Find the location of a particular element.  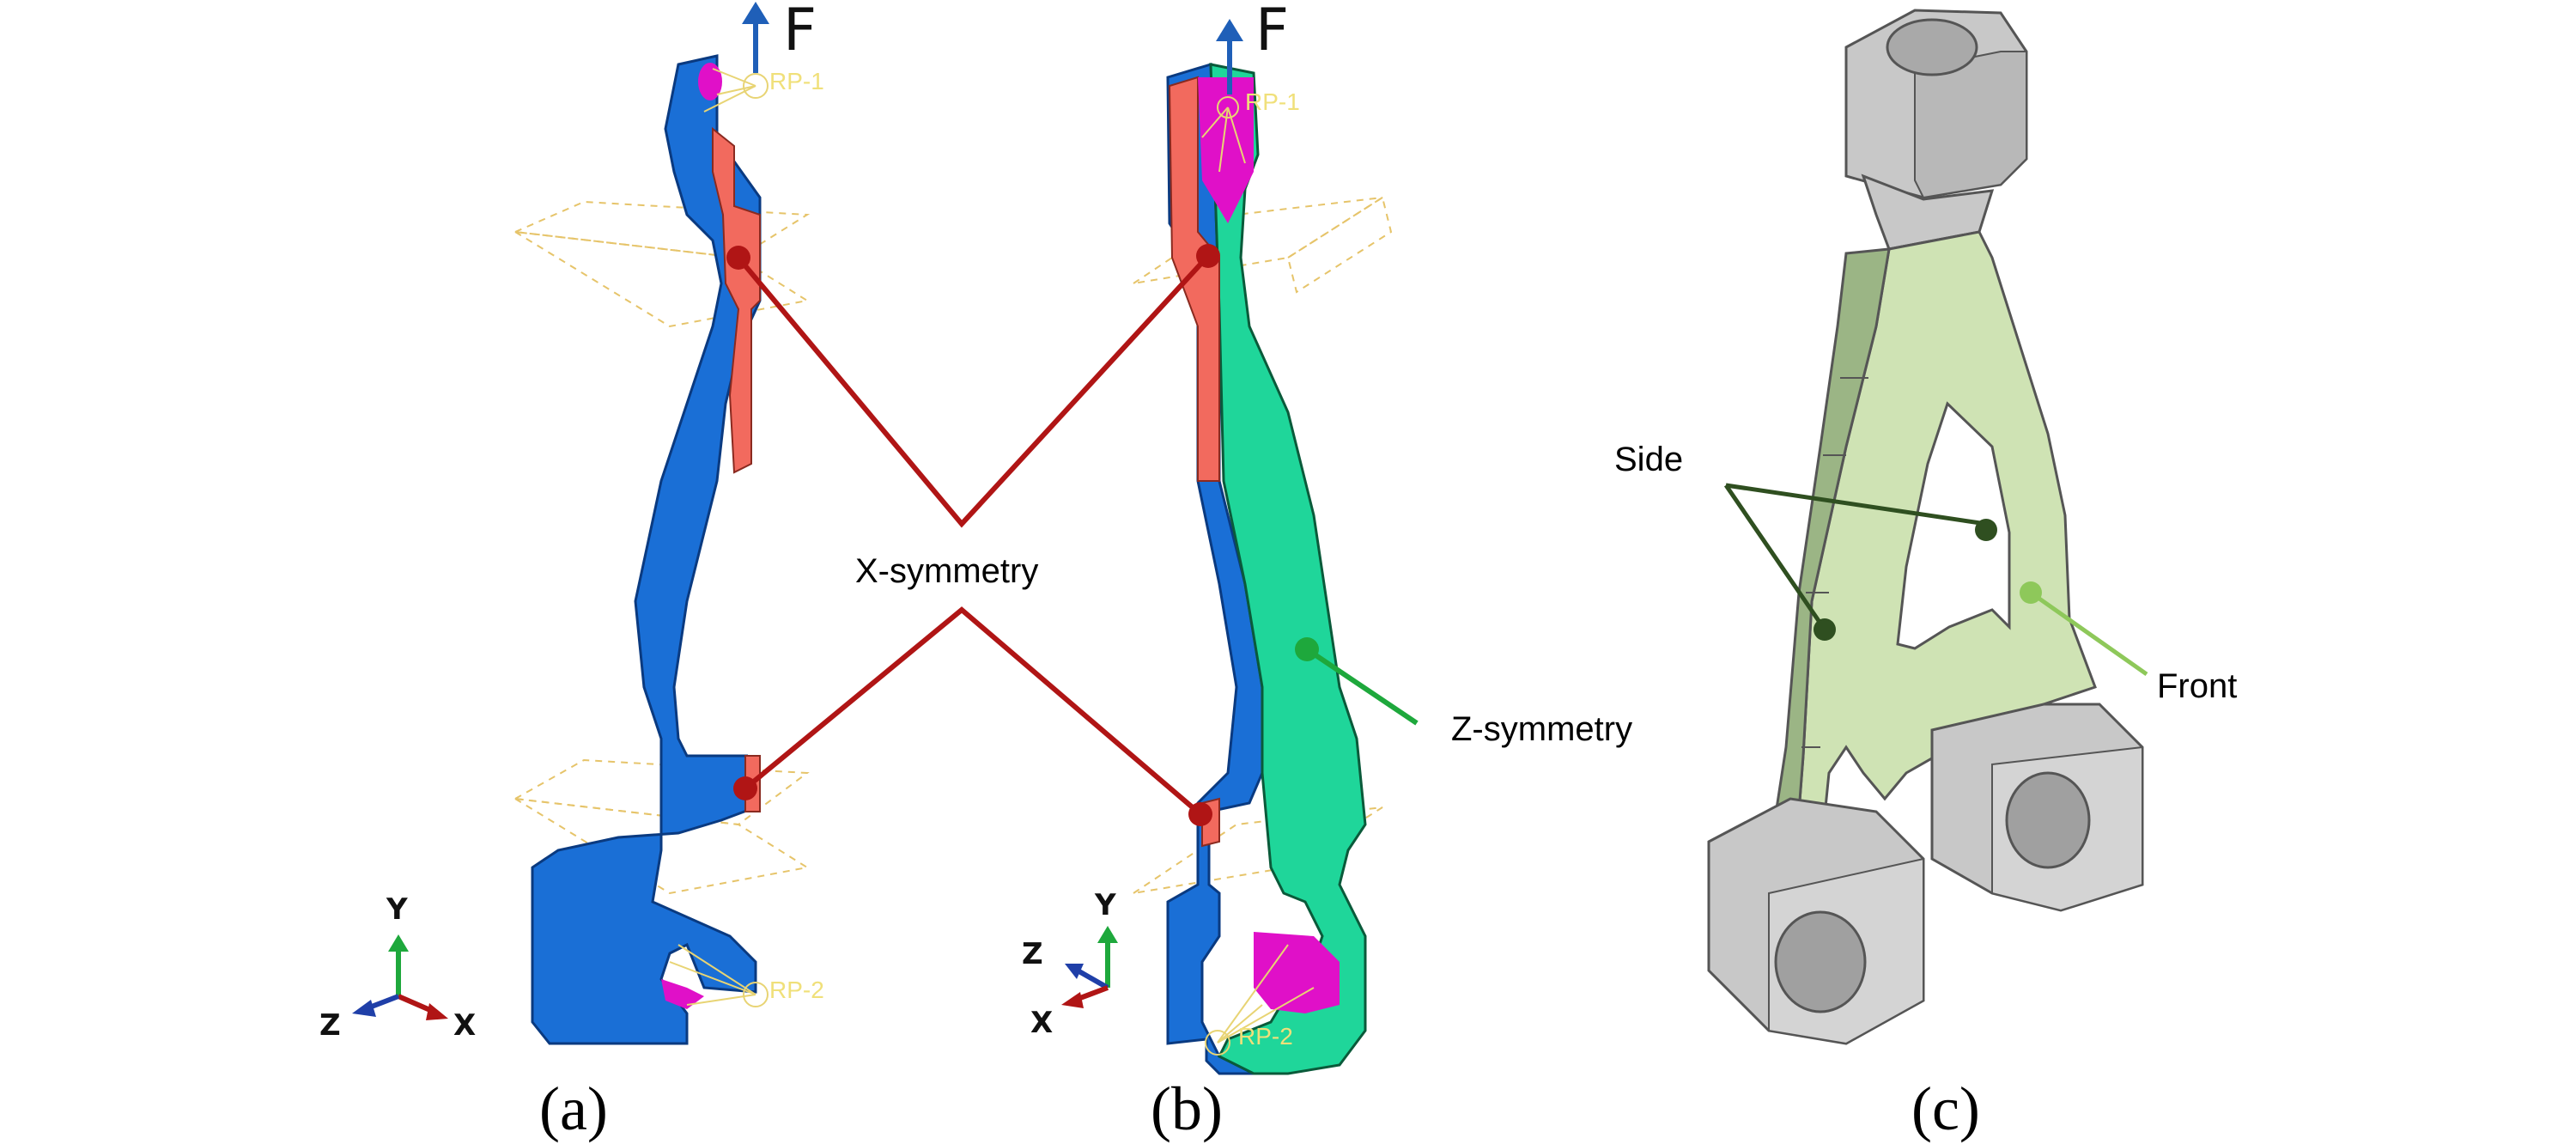

panel-b: RP-1 RP-2 F Y Z X (b) is located at coordinates (1207, 571).